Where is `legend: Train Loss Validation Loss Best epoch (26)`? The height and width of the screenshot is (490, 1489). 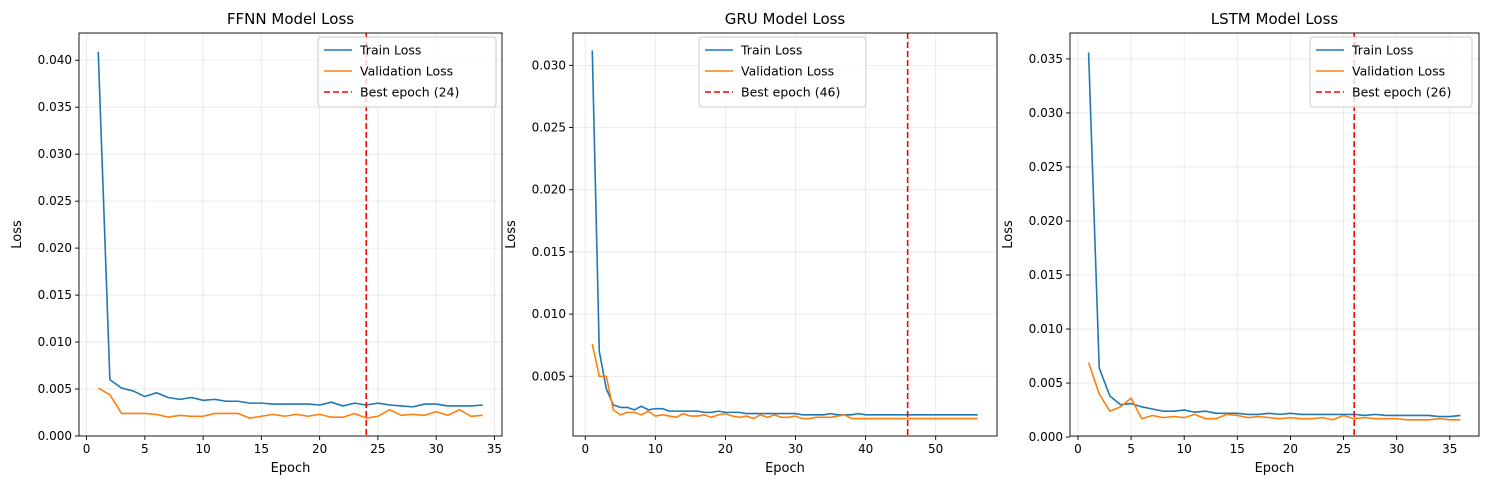 legend: Train Loss Validation Loss Best epoch (26) is located at coordinates (1391, 72).